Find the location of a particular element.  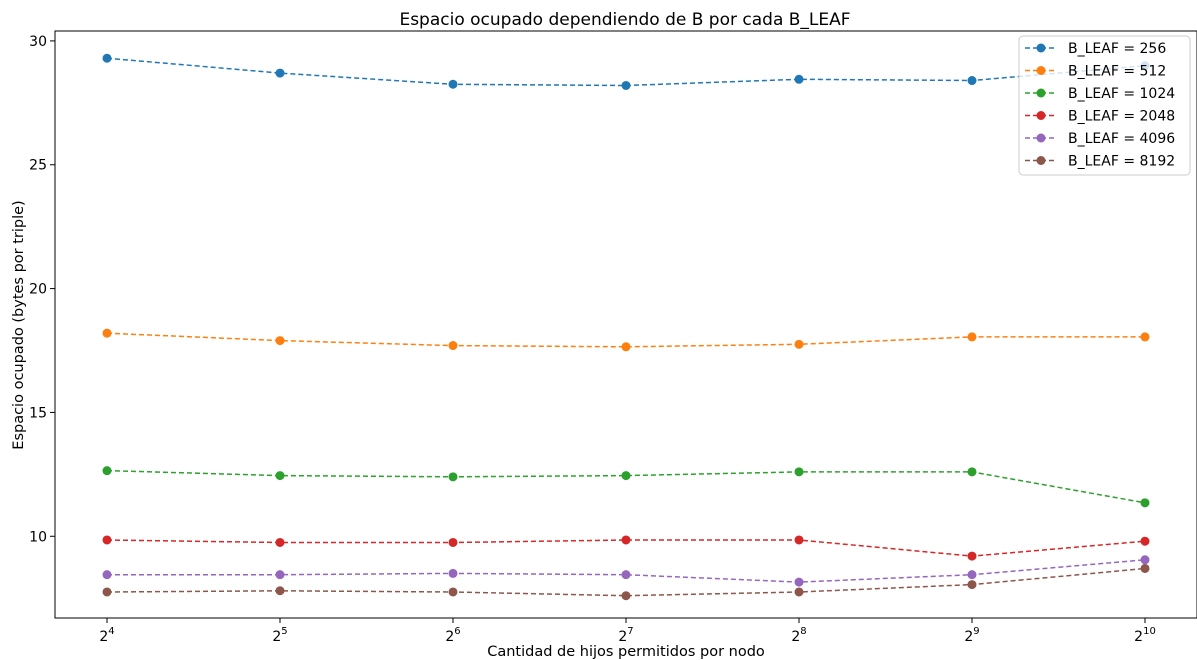

x-tick-exponent: 5 is located at coordinates (284, 631).